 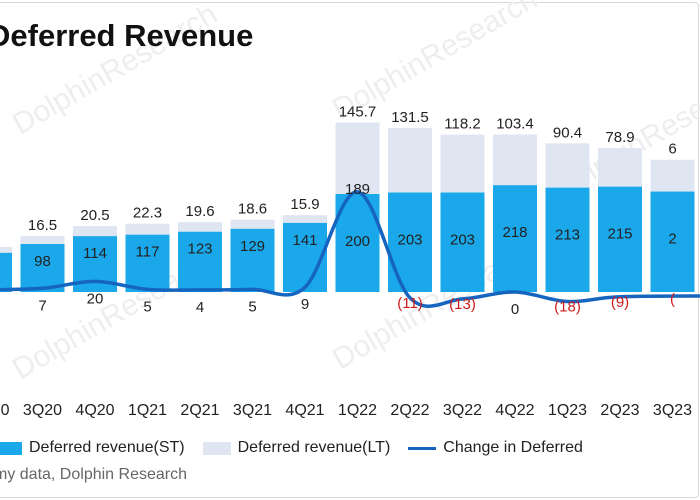 I want to click on data-label-change: (, so click(x=672, y=299).